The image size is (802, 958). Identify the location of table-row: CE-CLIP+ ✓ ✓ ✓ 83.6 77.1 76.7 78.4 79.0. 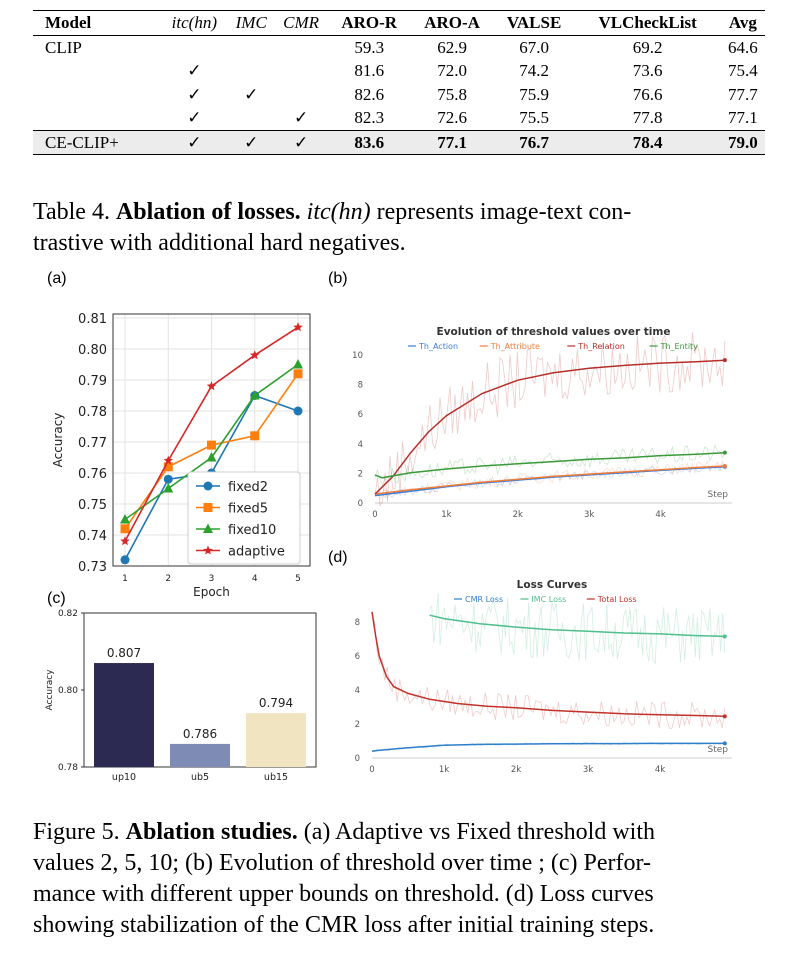
(399, 142).